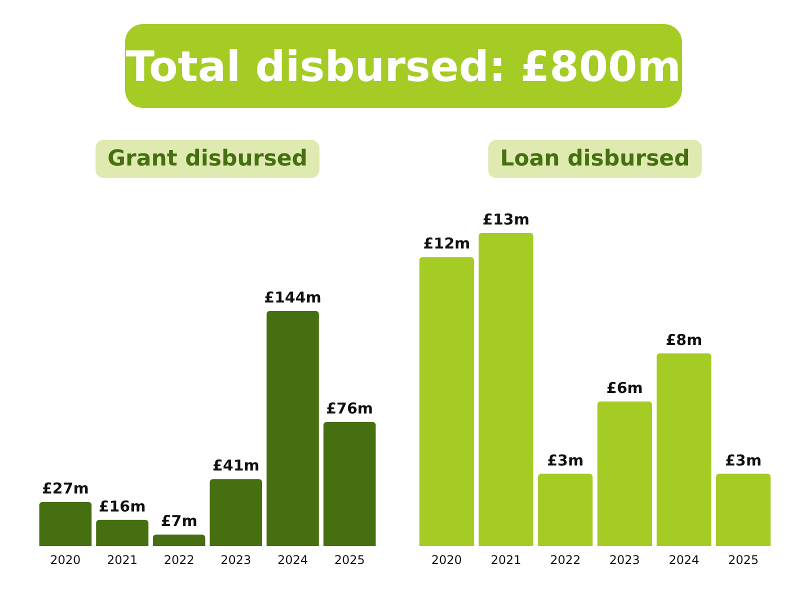  I want to click on data-label: £12m, so click(446, 243).